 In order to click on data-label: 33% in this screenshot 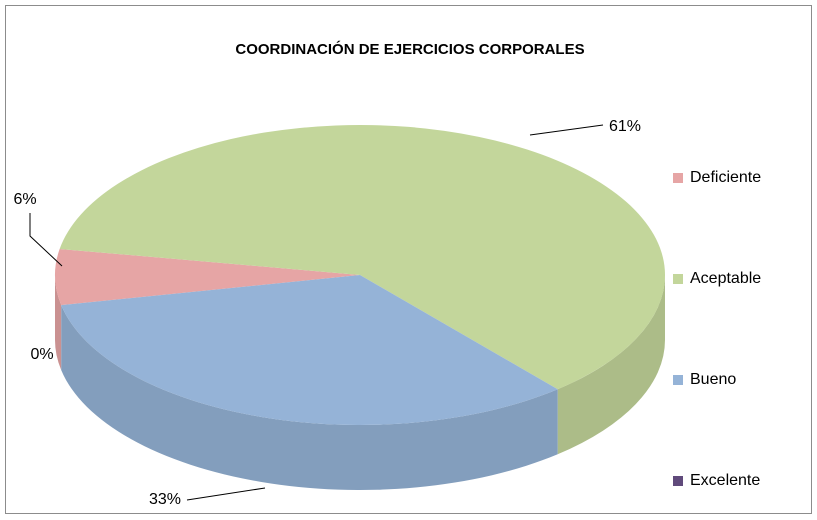, I will do `click(165, 499)`.